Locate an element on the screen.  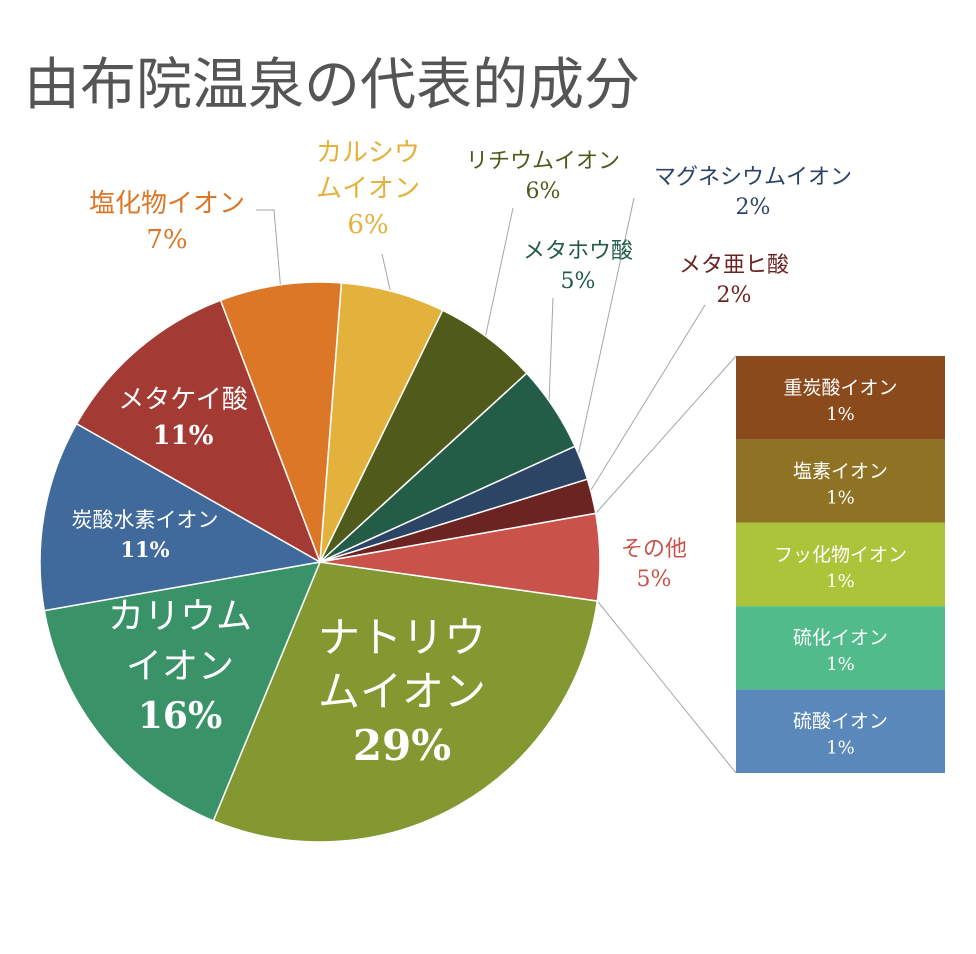
breakdown-label: 塩素イオン is located at coordinates (840, 471).